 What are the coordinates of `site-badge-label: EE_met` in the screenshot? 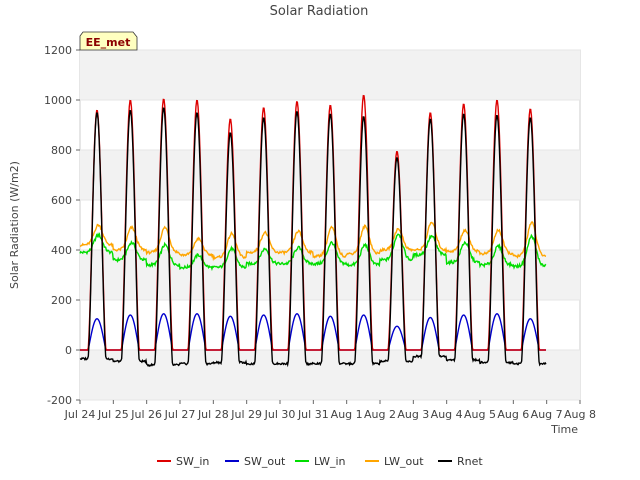 It's located at (108, 42).